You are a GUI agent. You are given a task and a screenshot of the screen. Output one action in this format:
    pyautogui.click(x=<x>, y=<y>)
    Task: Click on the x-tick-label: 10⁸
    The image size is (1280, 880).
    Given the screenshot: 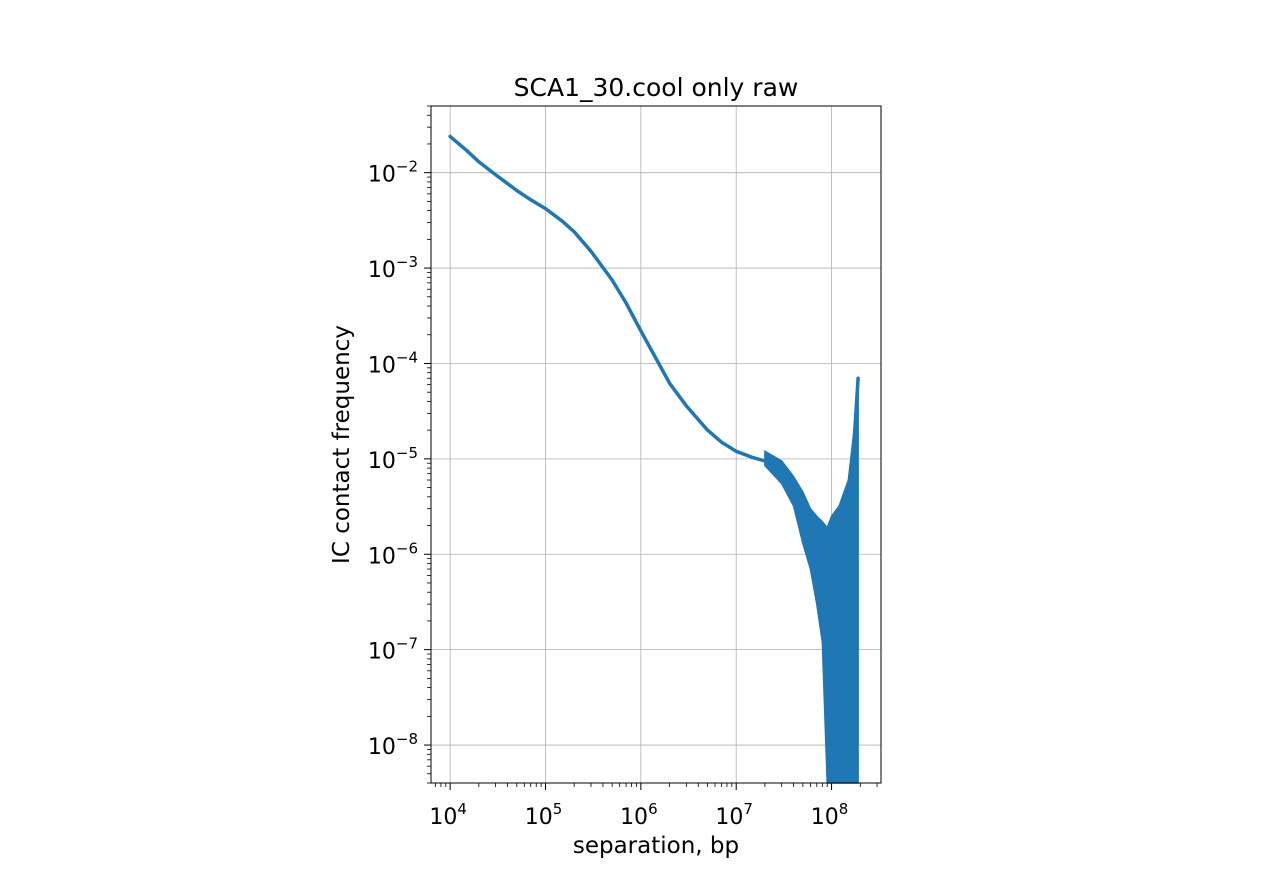 What is the action you would take?
    pyautogui.click(x=830, y=815)
    